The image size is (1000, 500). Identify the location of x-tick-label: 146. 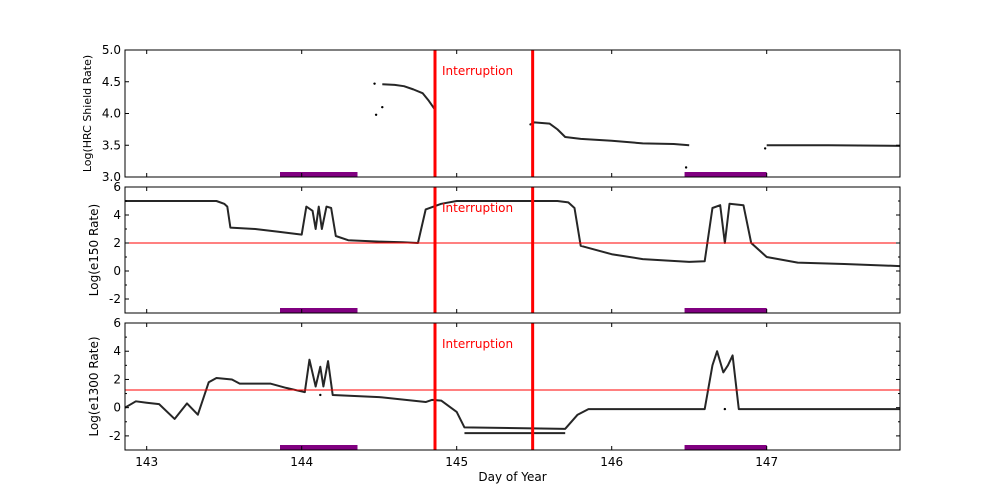
(611, 462).